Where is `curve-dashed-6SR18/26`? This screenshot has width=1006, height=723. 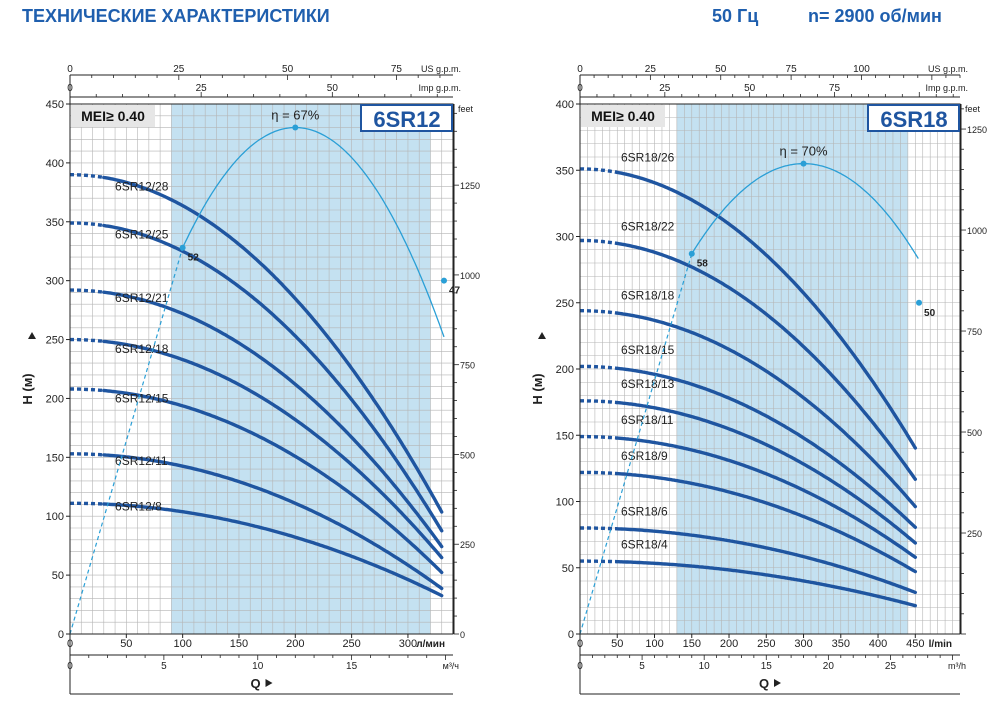 curve-dashed-6SR18/26 is located at coordinates (599, 171).